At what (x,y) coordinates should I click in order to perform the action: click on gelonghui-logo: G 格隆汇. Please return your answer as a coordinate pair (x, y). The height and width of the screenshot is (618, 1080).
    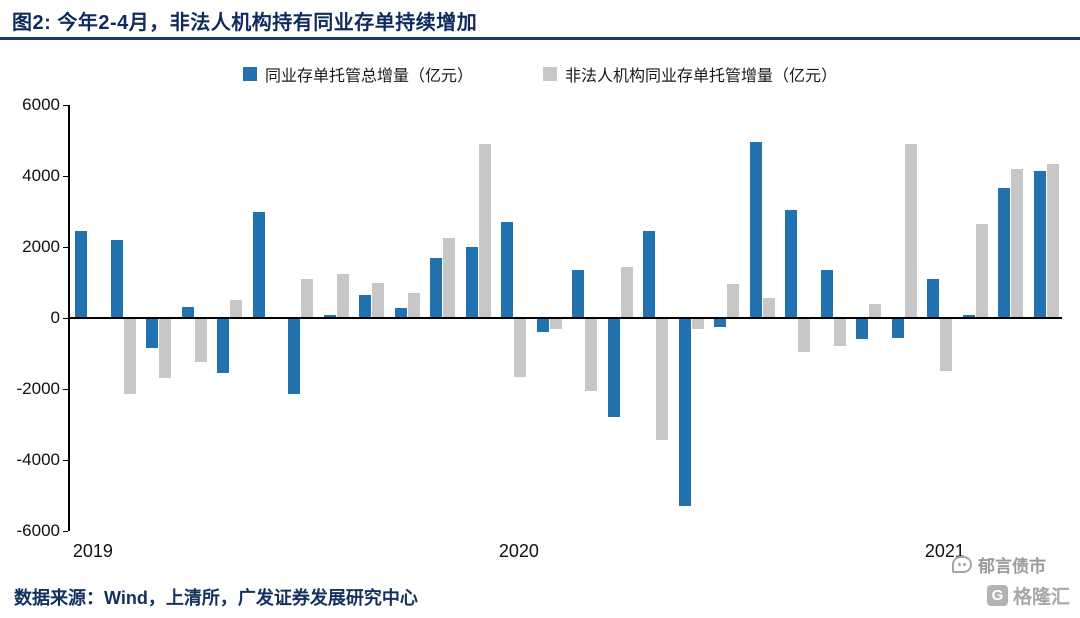
    Looking at the image, I should click on (1028, 595).